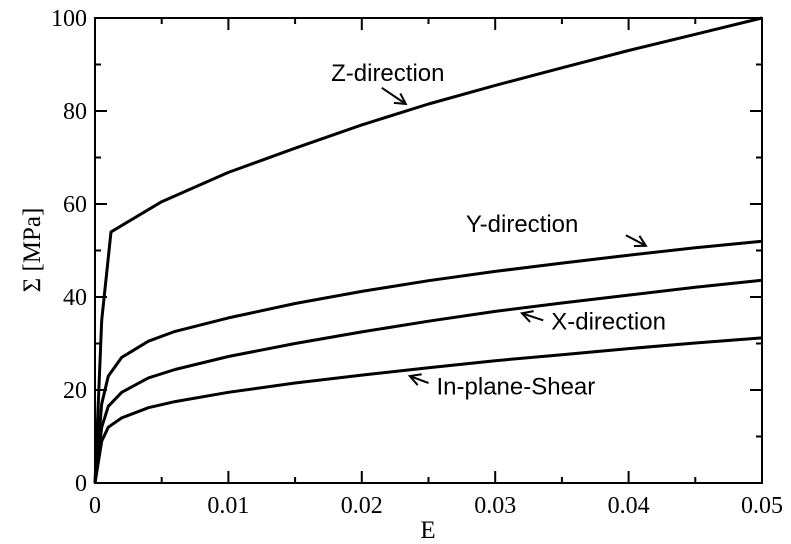 This screenshot has height=544, width=791. I want to click on annotation-arrow-x-direction, so click(531, 316).